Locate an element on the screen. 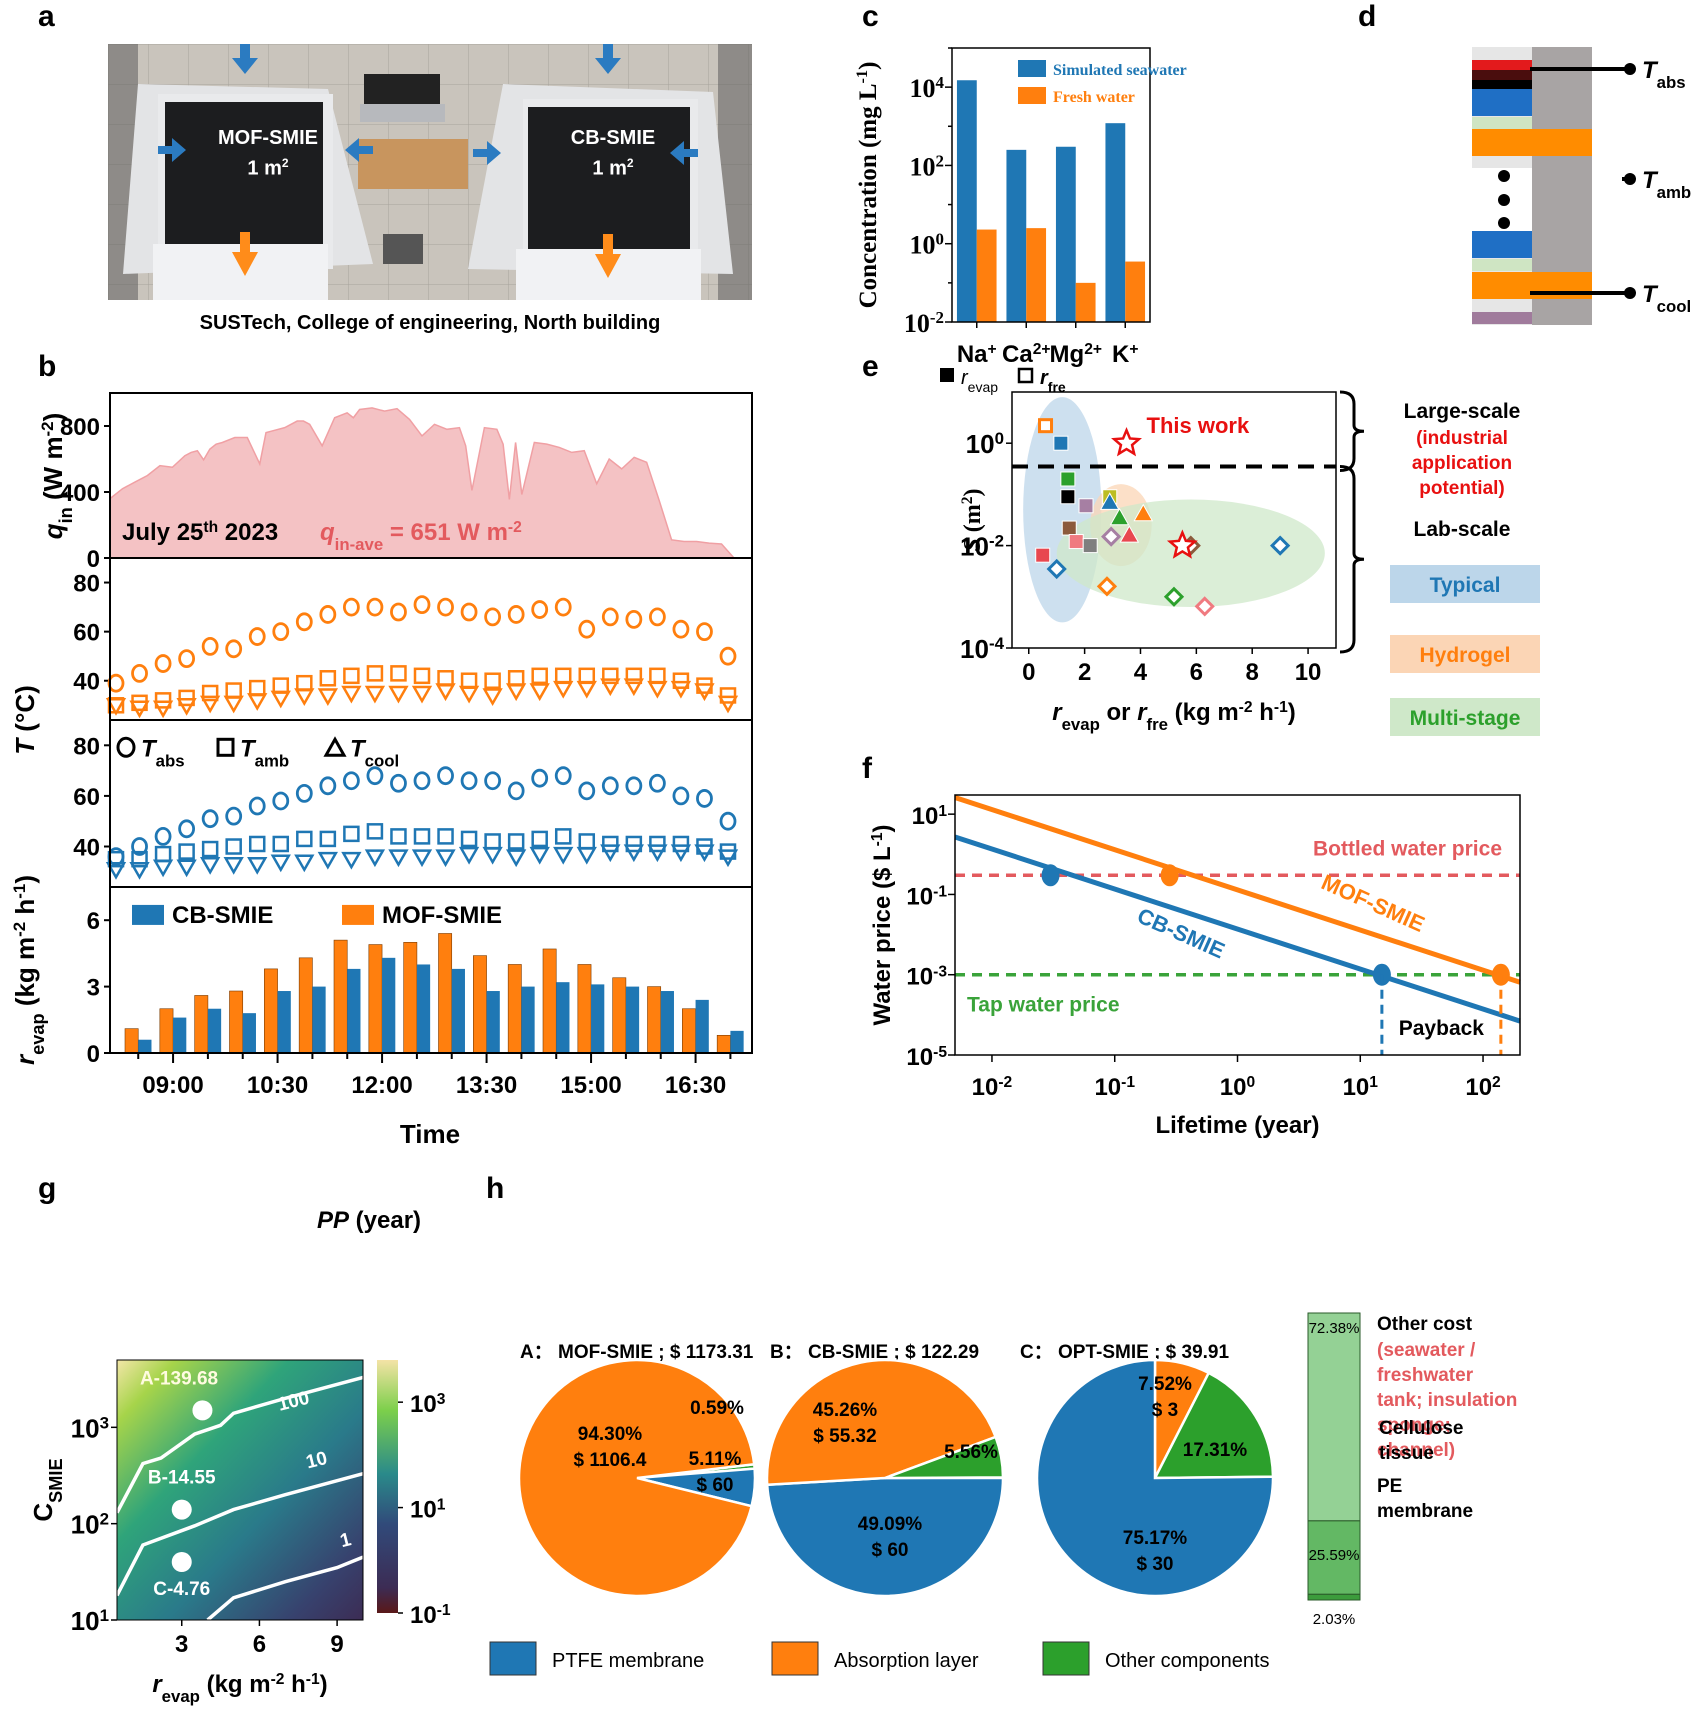 This screenshot has height=1711, width=1697. text-part: MOF-SMIE is located at coordinates (1373, 903).